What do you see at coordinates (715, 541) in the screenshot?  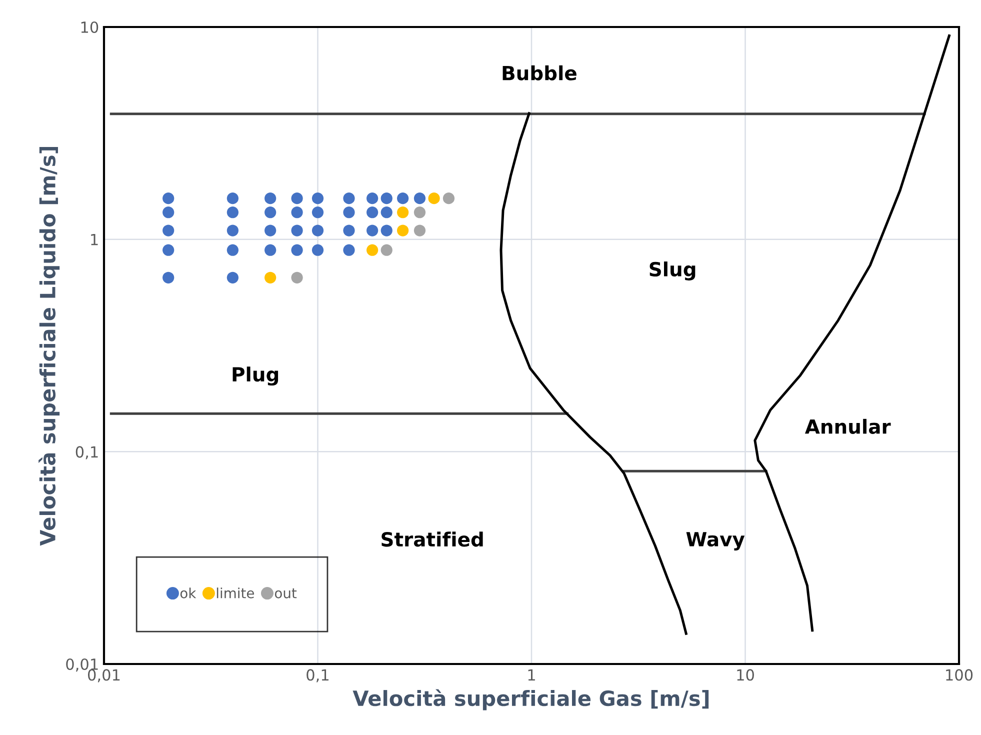 I see `annotation: Wavy` at bounding box center [715, 541].